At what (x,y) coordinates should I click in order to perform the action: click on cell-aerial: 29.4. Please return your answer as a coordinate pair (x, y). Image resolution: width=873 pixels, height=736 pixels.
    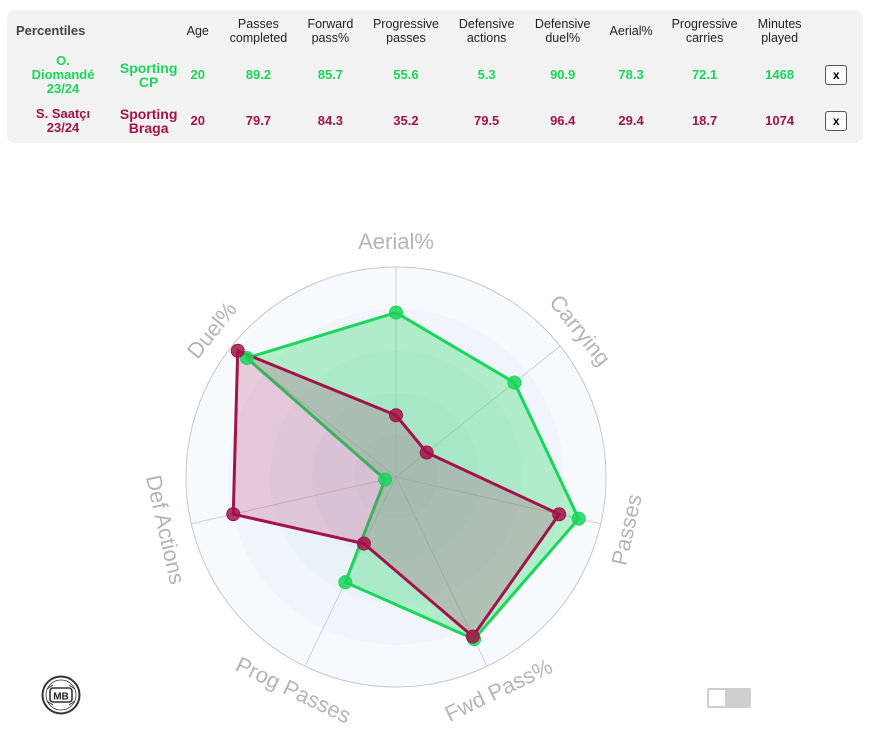
    Looking at the image, I should click on (631, 120).